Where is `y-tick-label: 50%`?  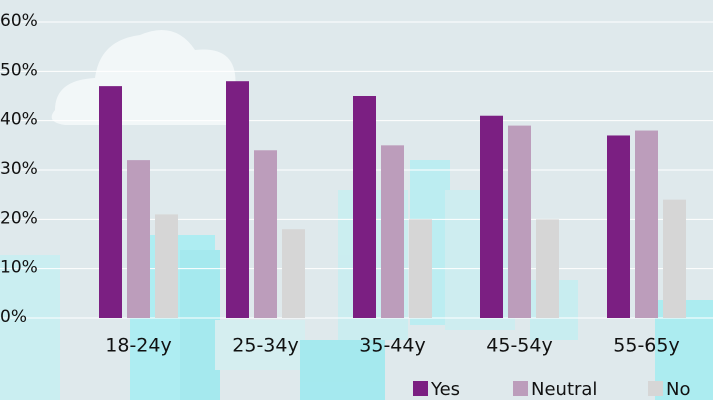
y-tick-label: 50% is located at coordinates (19, 70).